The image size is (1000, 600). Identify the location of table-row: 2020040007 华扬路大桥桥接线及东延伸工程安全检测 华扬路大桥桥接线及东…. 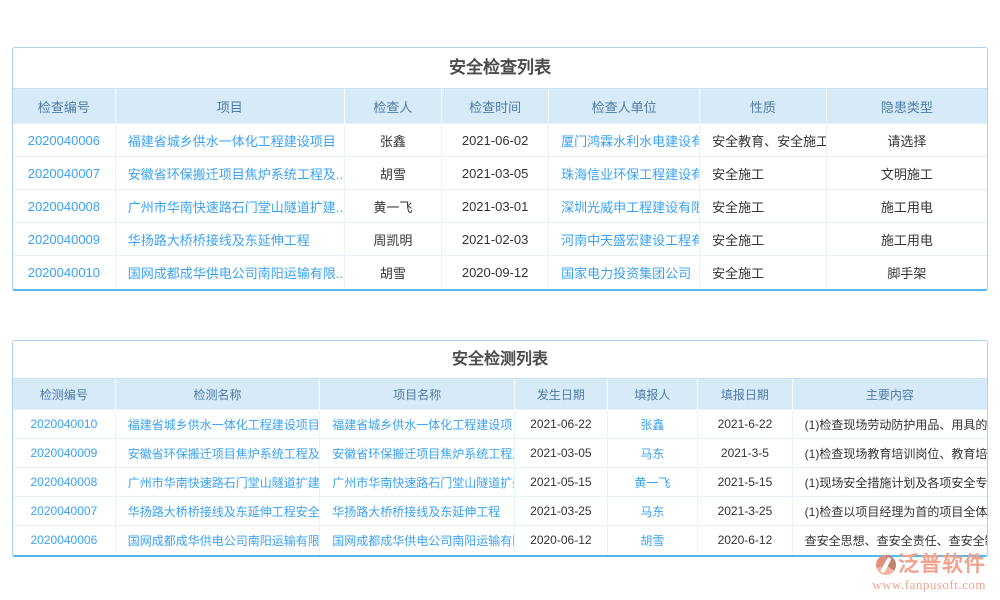
(500, 511).